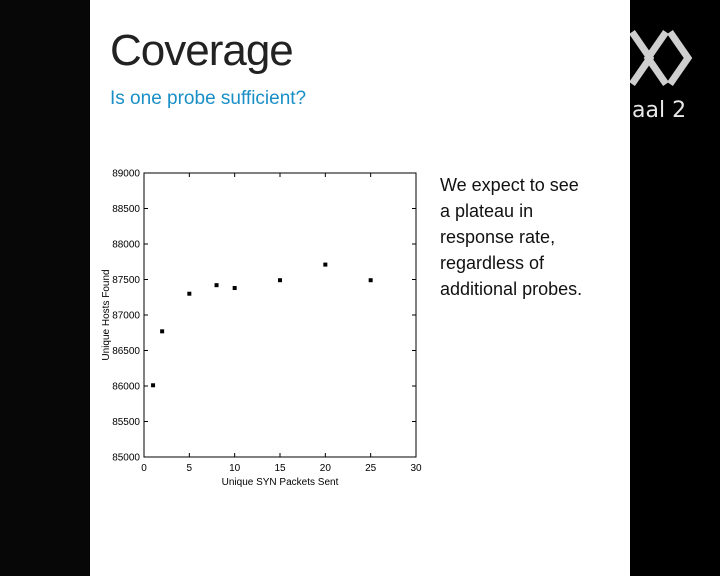  Describe the element at coordinates (371, 468) in the screenshot. I see `x-tick-label: 25` at that location.